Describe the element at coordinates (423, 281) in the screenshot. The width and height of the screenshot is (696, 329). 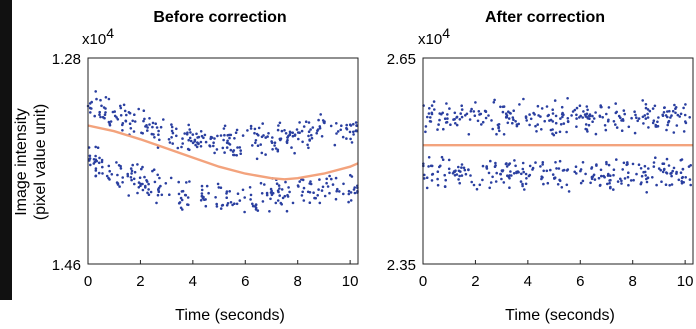
I see `x-tick-label: 0` at that location.